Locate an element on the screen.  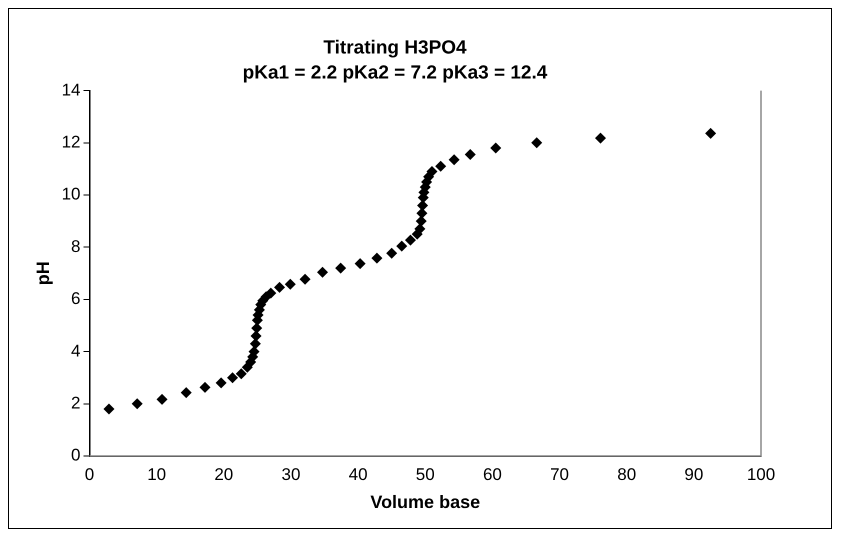
x-tick-label: 70 is located at coordinates (560, 474).